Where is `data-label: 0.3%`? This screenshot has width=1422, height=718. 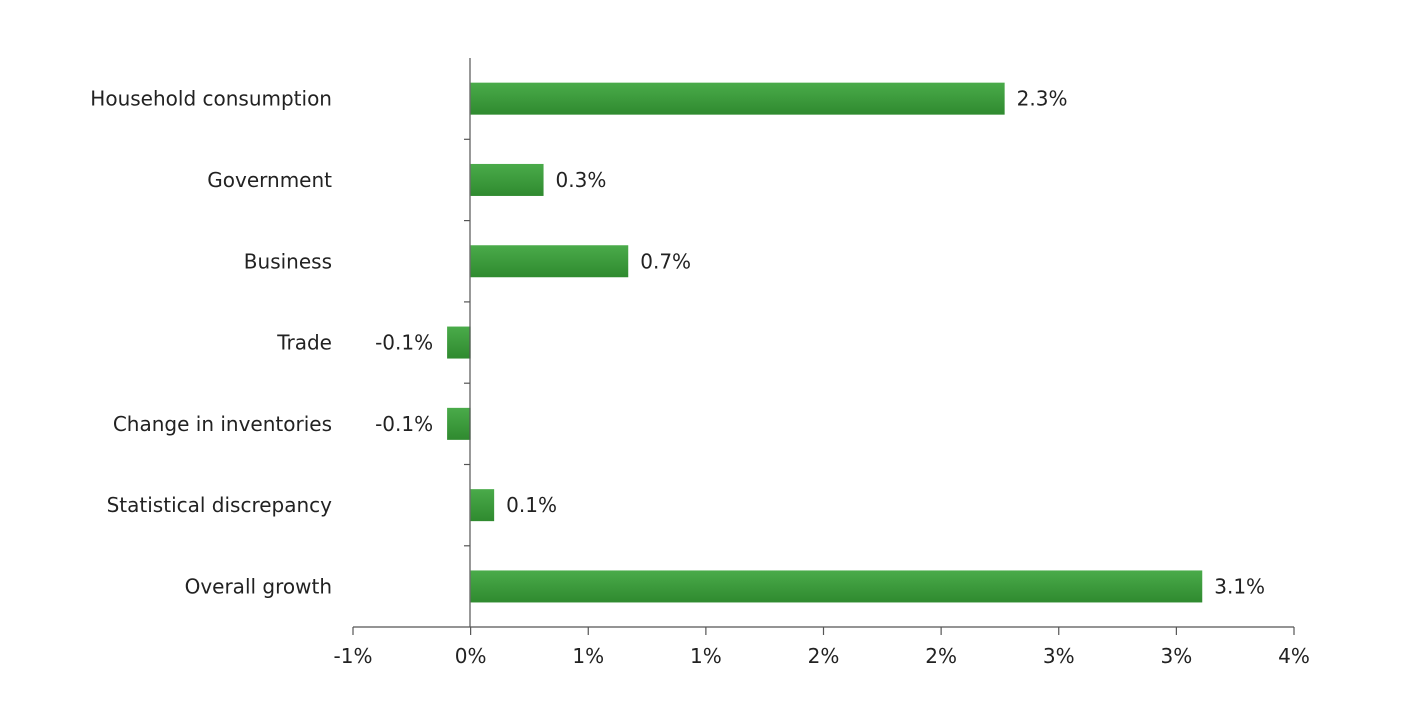
data-label: 0.3% is located at coordinates (581, 180).